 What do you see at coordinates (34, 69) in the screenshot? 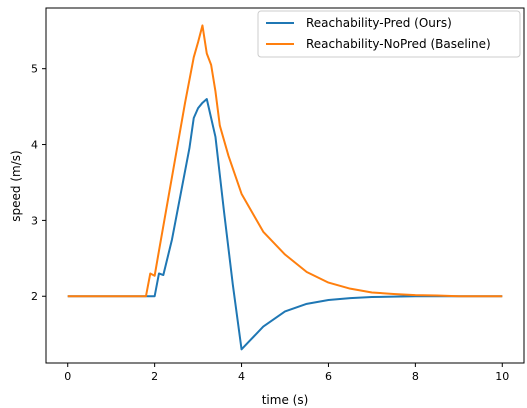
I see `y-tick-label: 5` at bounding box center [34, 69].